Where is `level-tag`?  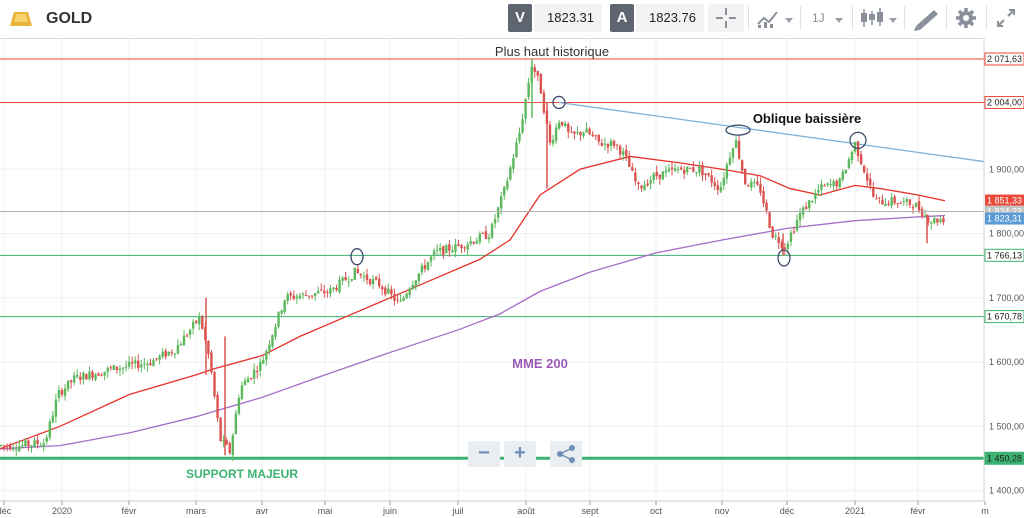
level-tag is located at coordinates (1004, 316).